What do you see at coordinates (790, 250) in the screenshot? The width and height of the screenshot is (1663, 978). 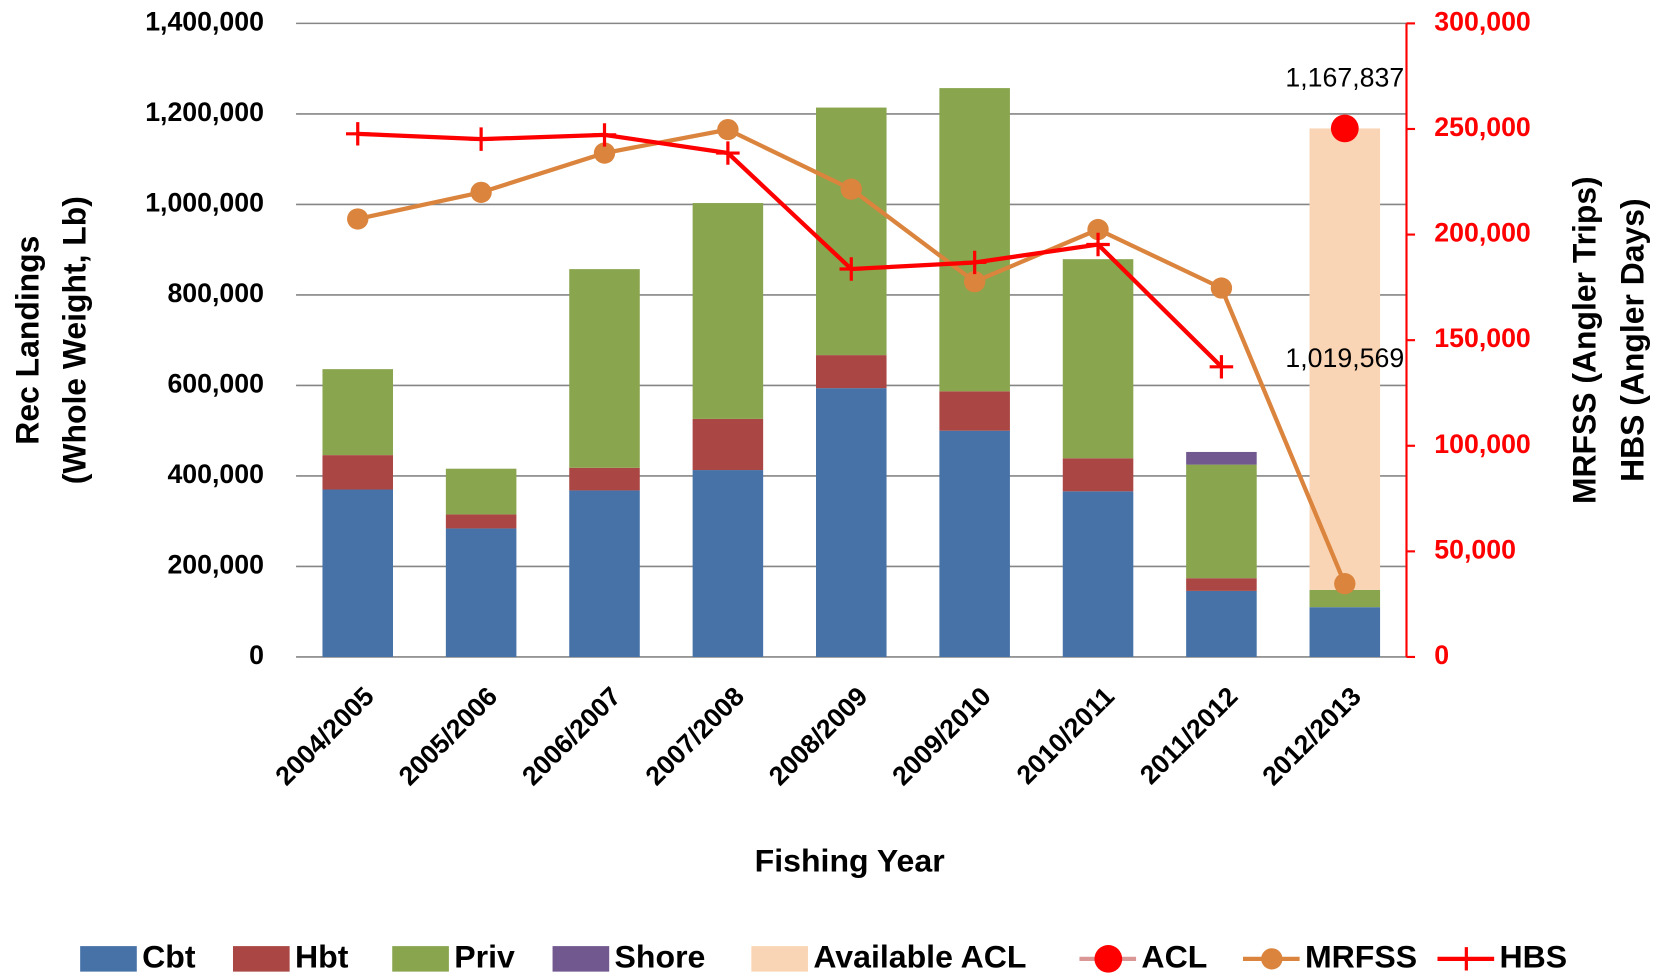 I see `line` at bounding box center [790, 250].